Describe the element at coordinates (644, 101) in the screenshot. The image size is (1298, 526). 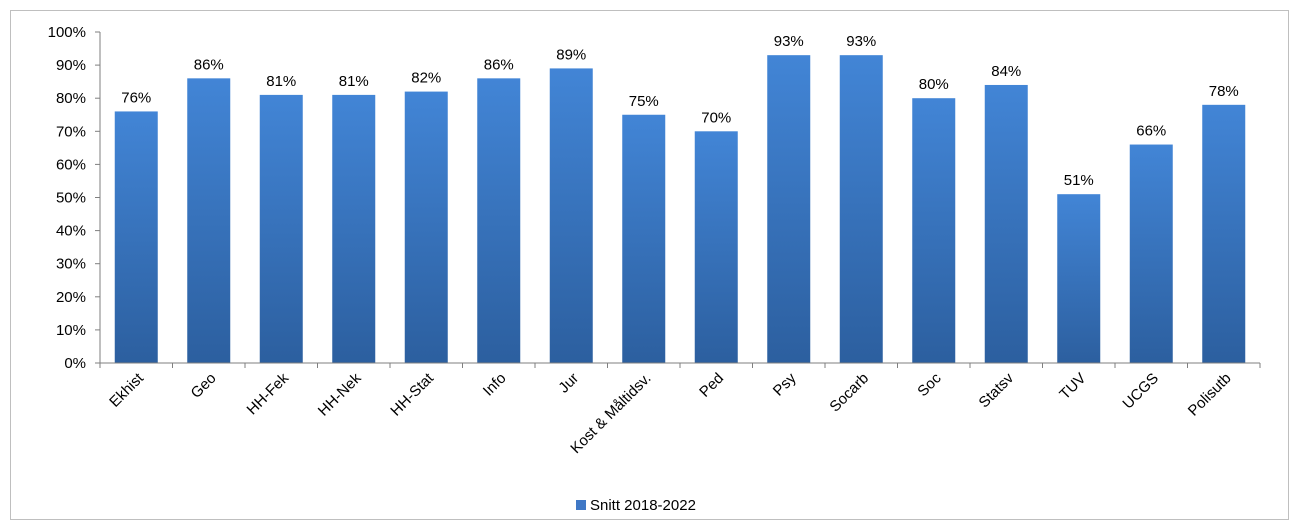
I see `data-label: 75%` at that location.